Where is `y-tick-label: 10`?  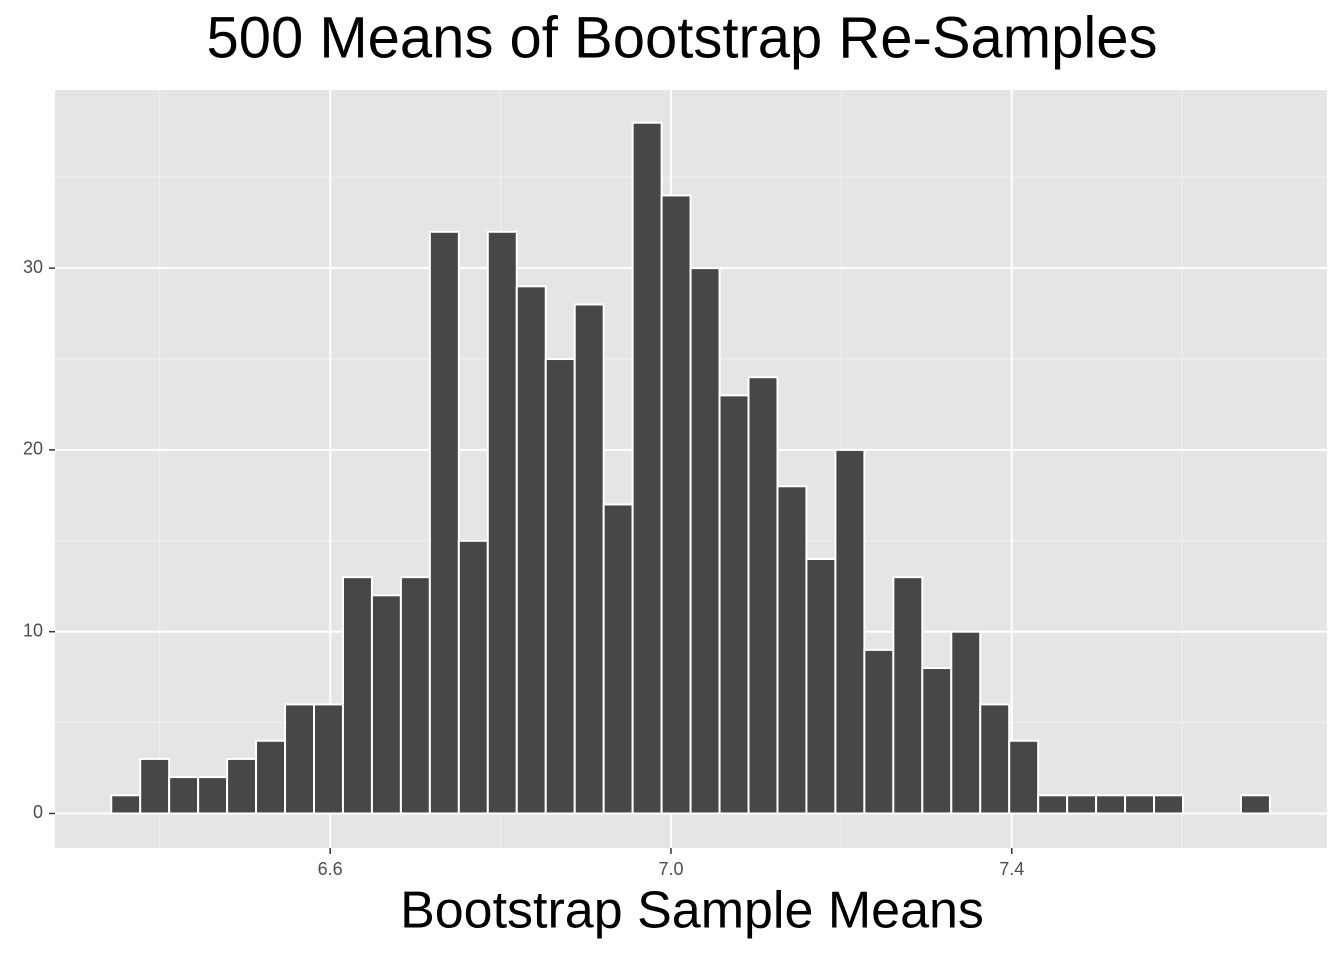
y-tick-label: 10 is located at coordinates (33, 630).